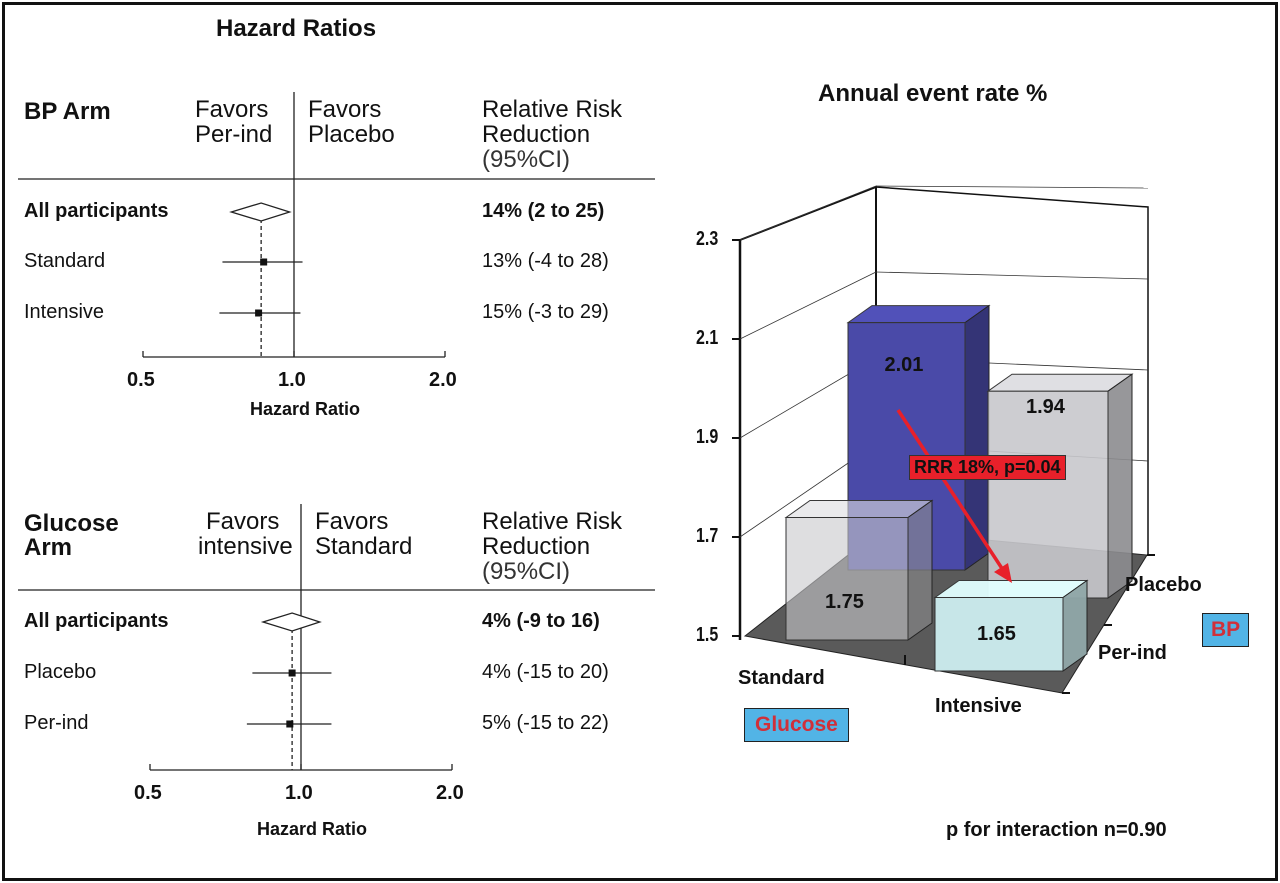 This screenshot has height=883, width=1280. Describe the element at coordinates (67, 111) in the screenshot. I see `panel-title: BP Arm` at that location.